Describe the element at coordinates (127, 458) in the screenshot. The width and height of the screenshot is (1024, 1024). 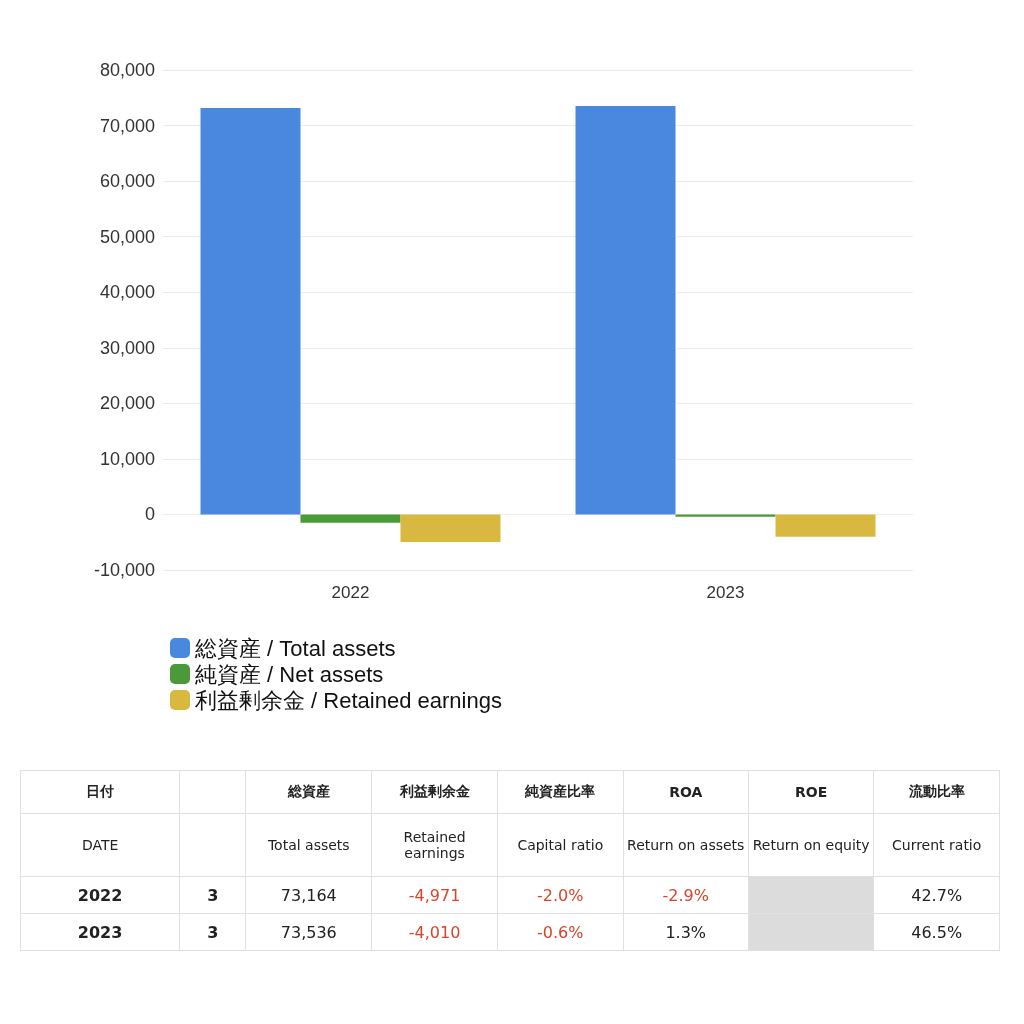
I see `y-tick-label: 10,000` at that location.